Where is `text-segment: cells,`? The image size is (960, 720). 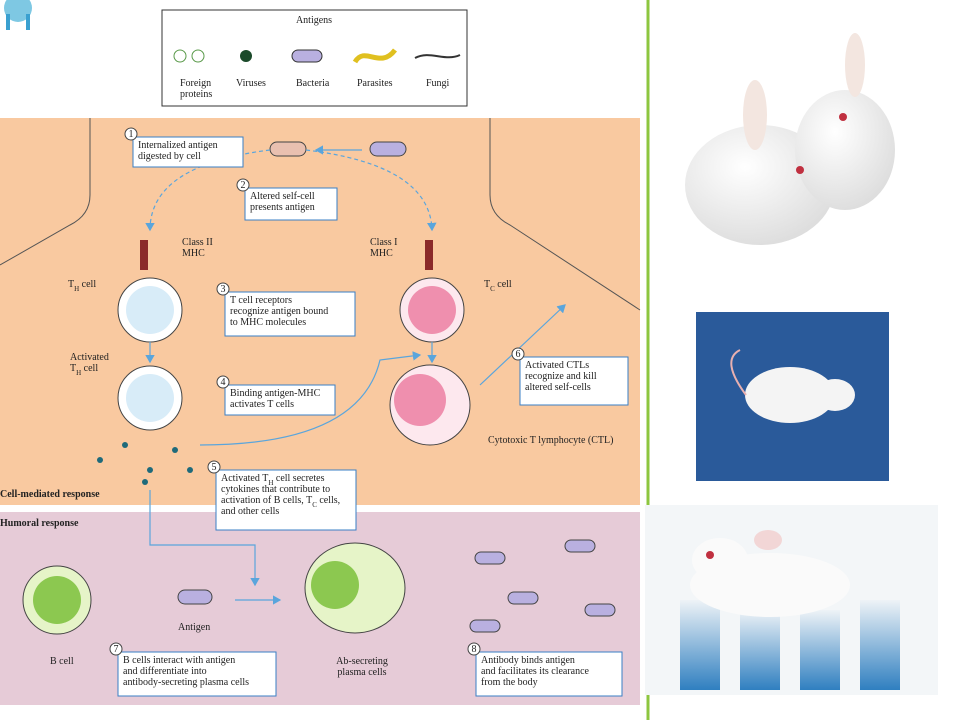
text-segment: cells, is located at coordinates (328, 500).